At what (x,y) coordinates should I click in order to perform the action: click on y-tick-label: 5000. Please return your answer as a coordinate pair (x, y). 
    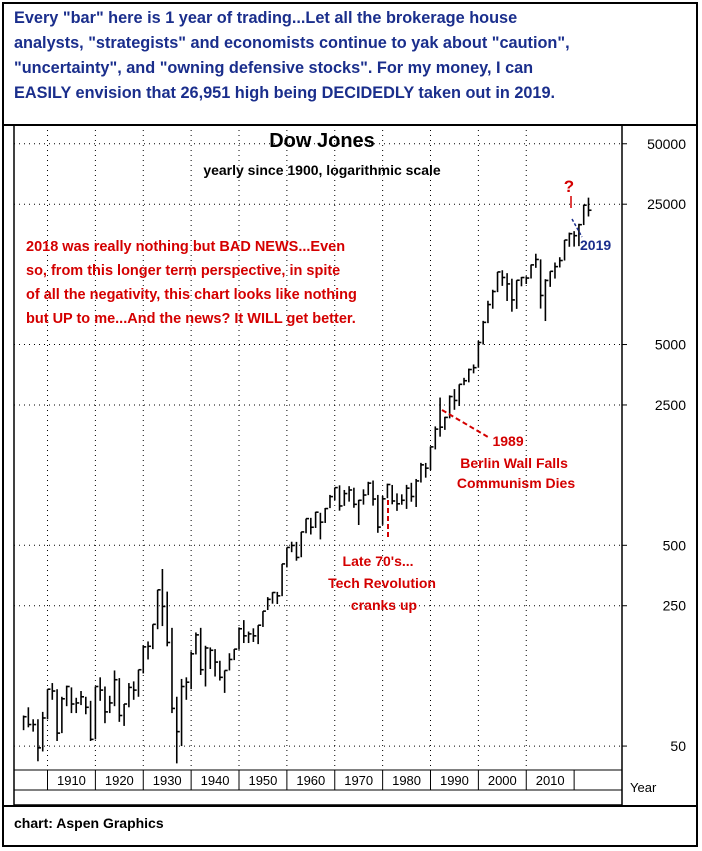
    Looking at the image, I should click on (670, 345).